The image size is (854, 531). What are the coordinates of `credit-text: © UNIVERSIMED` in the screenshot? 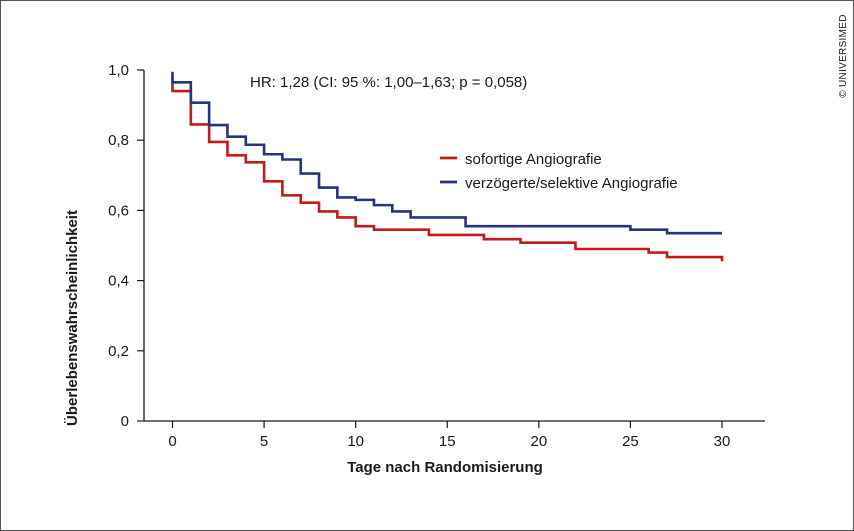 It's located at (843, 56).